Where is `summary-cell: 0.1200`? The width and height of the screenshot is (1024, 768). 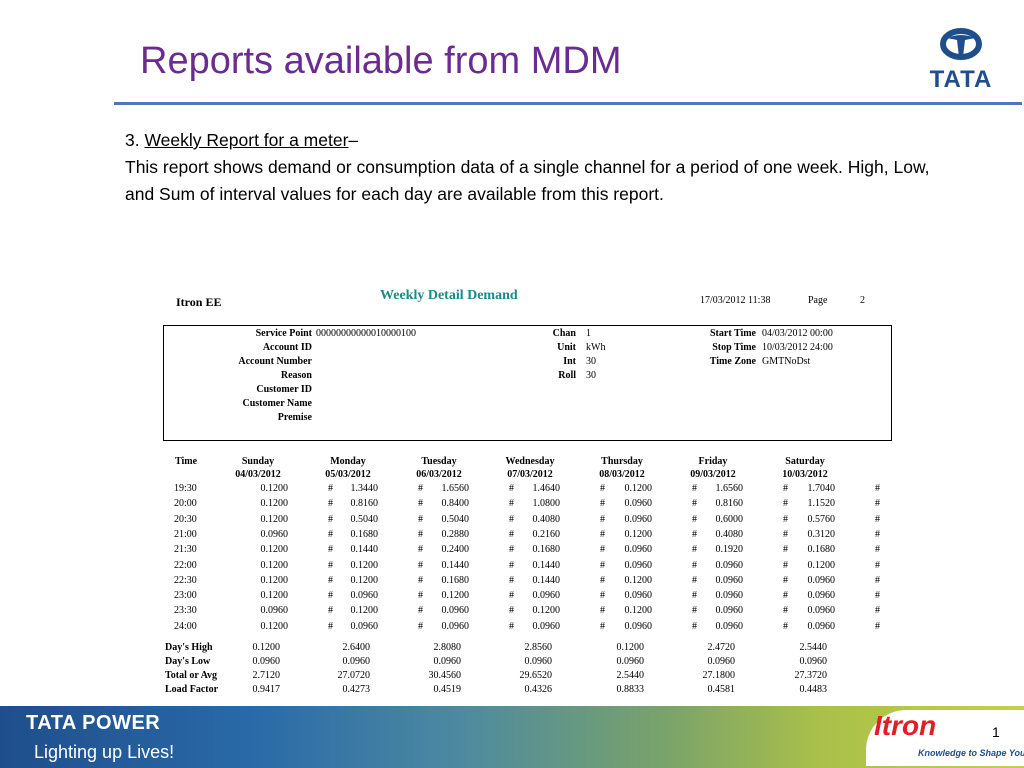 summary-cell: 0.1200 is located at coordinates (630, 647).